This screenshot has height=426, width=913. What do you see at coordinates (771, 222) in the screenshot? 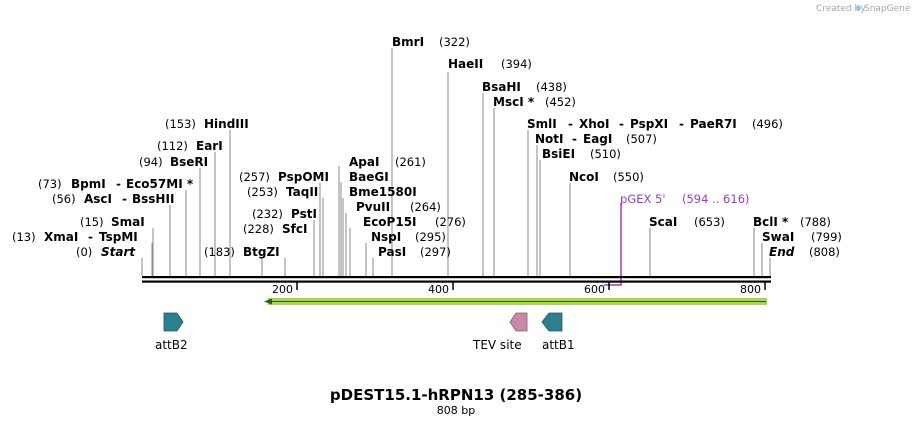
I see `site-label: BclI *` at bounding box center [771, 222].